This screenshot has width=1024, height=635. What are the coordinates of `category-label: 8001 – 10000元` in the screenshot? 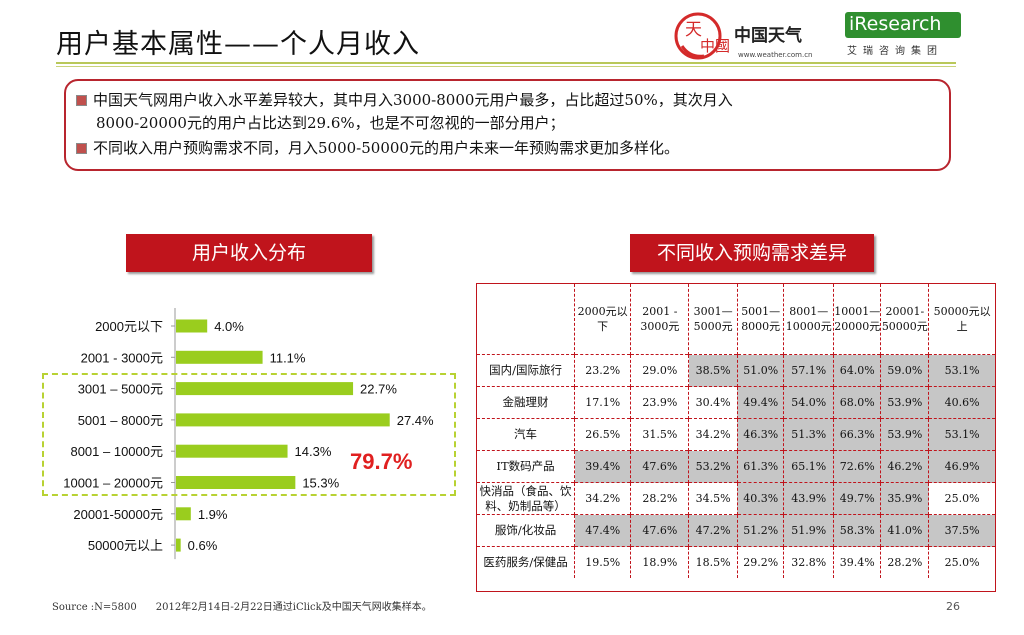 It's located at (116, 451).